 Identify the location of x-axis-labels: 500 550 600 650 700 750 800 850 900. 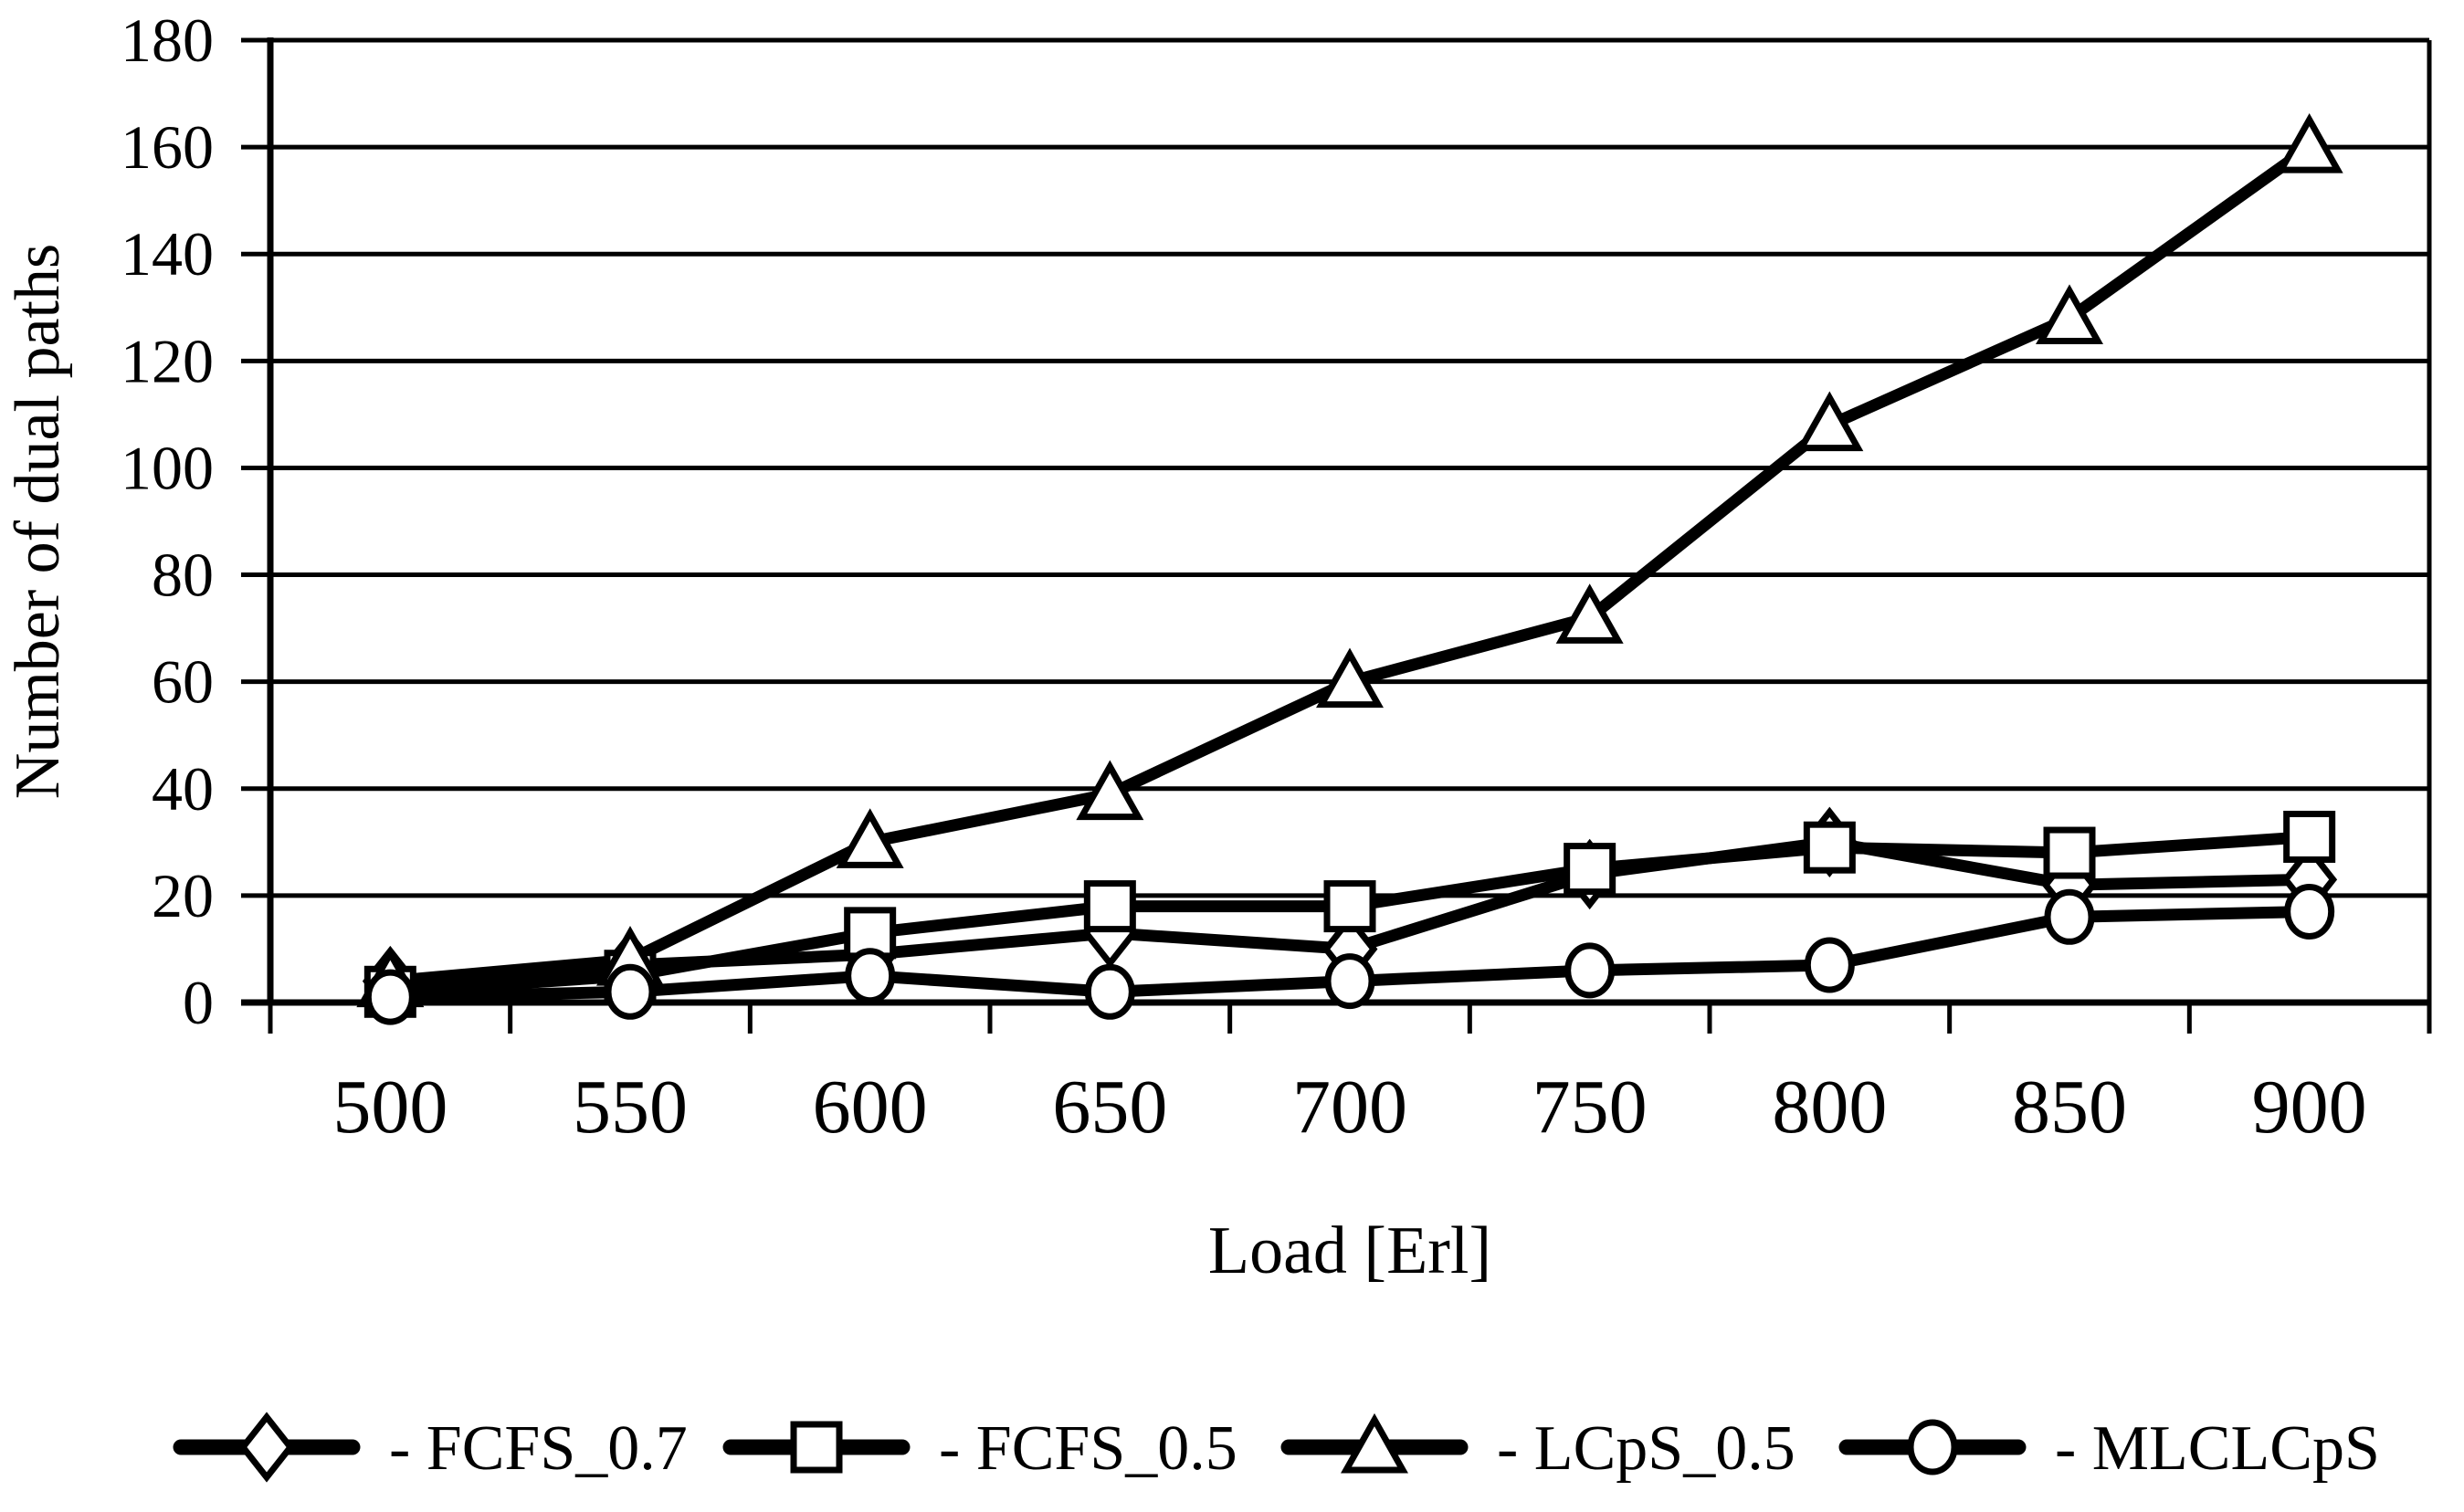
(1349, 1107).